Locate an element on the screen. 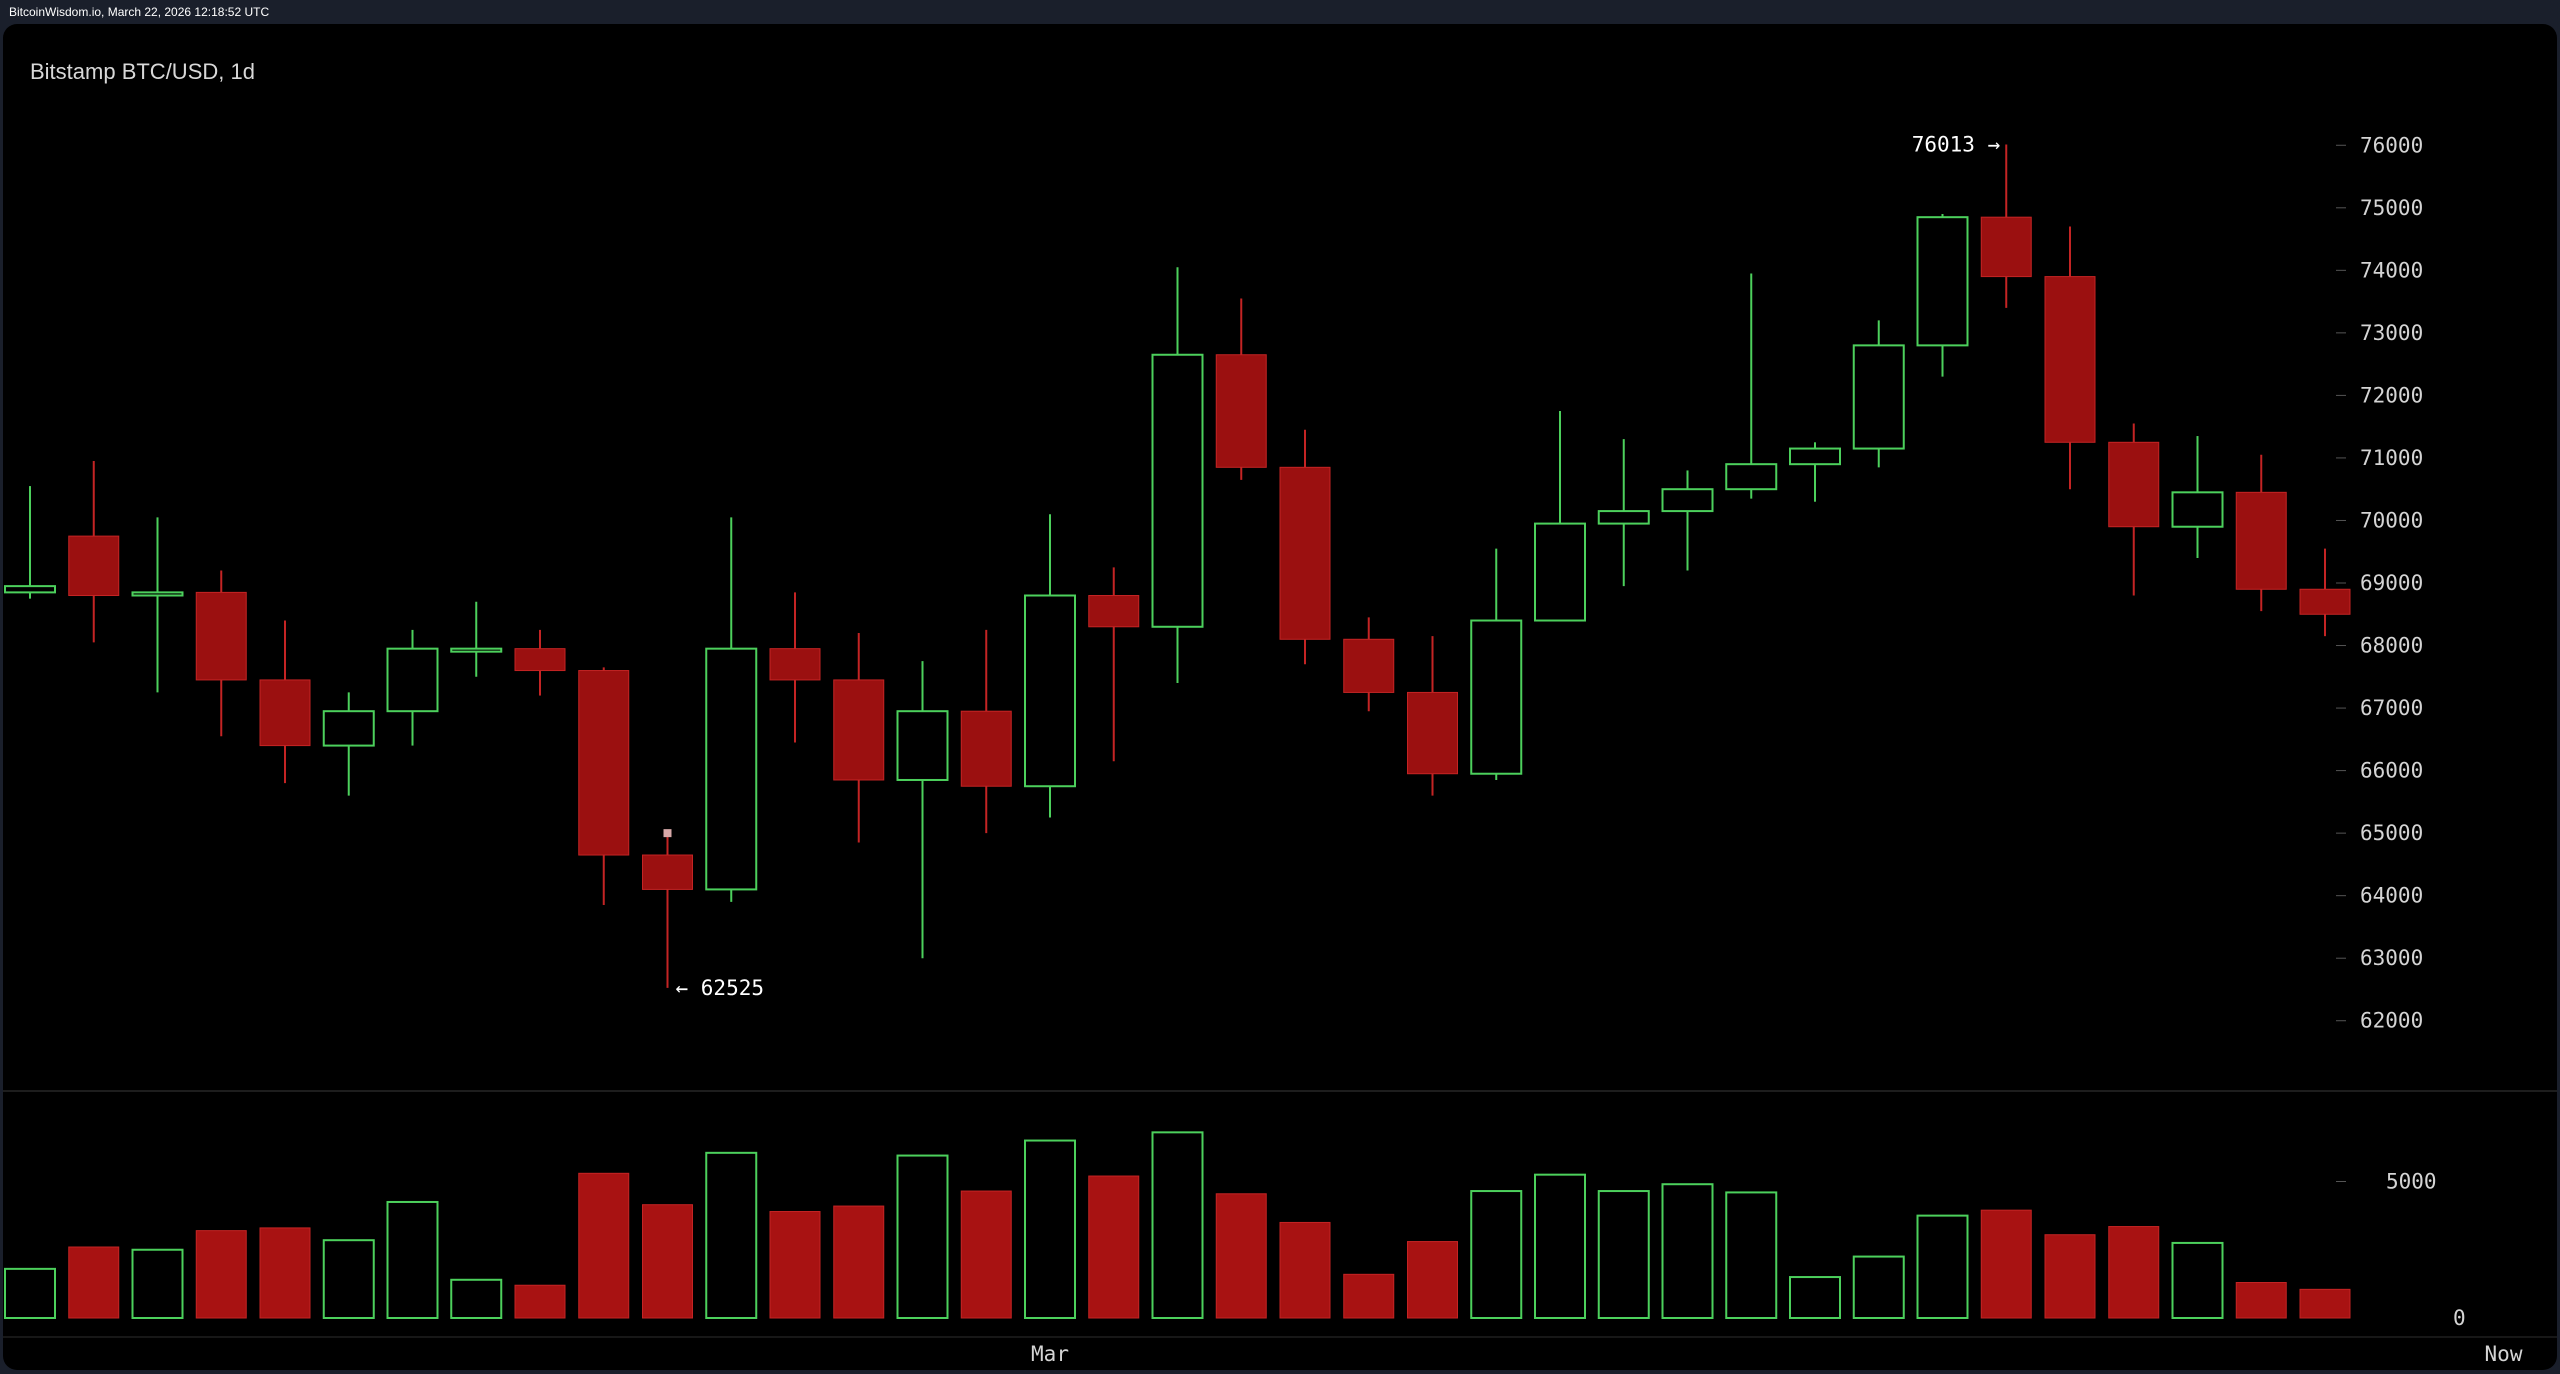 This screenshot has width=2560, height=1374. price-tick-label: 68000 is located at coordinates (2391, 646).